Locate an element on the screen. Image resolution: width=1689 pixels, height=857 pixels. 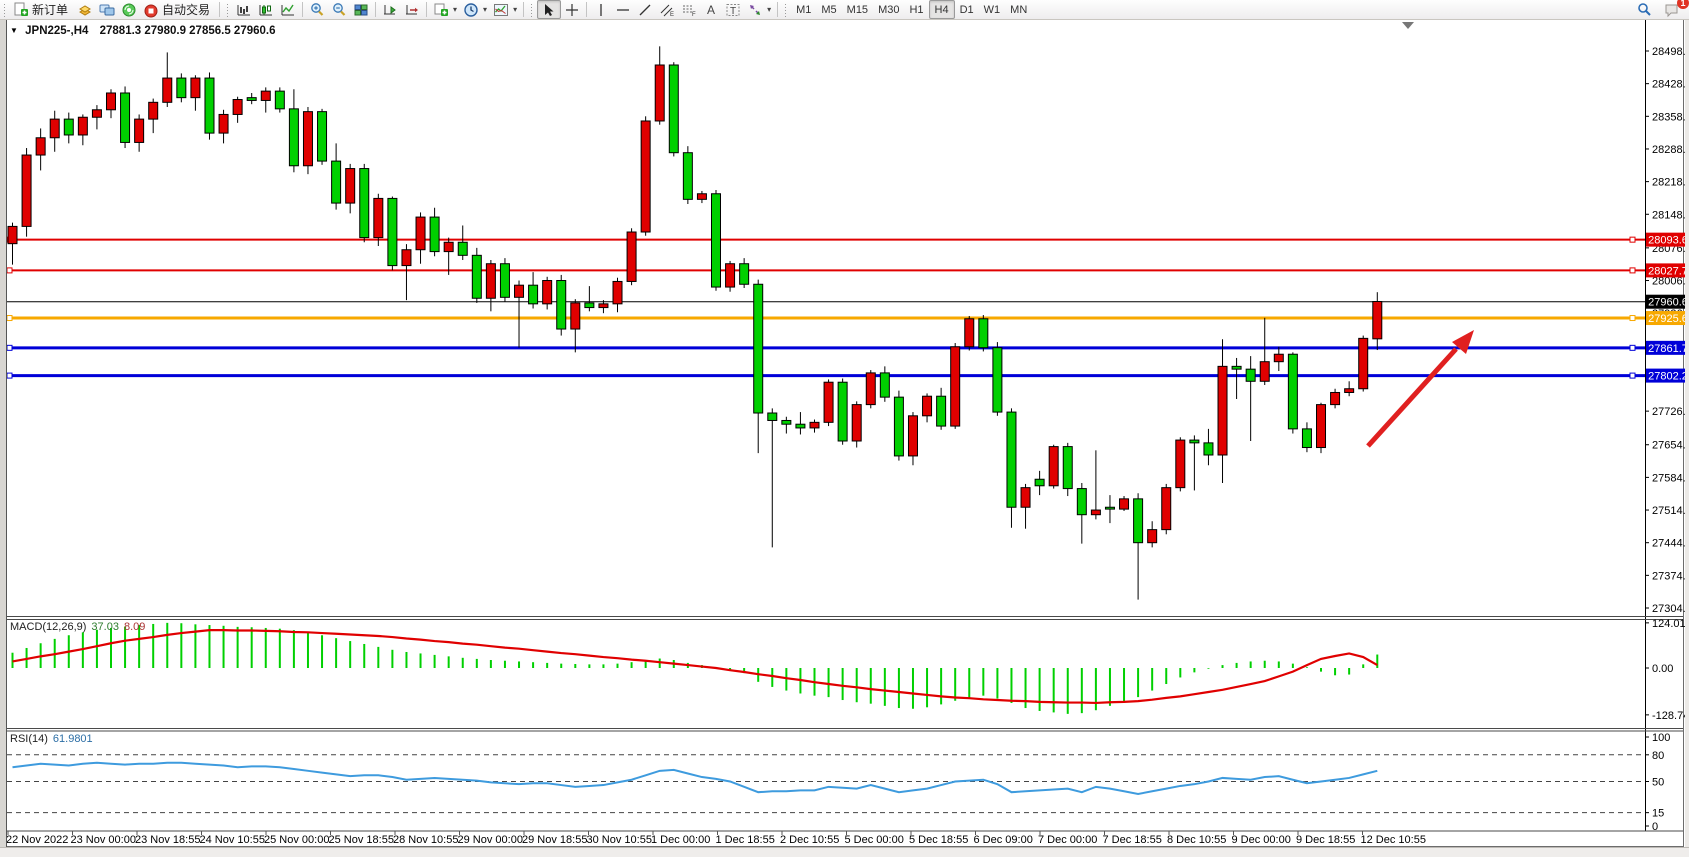
tab-timeframe-m30: M30 is located at coordinates (889, 9).